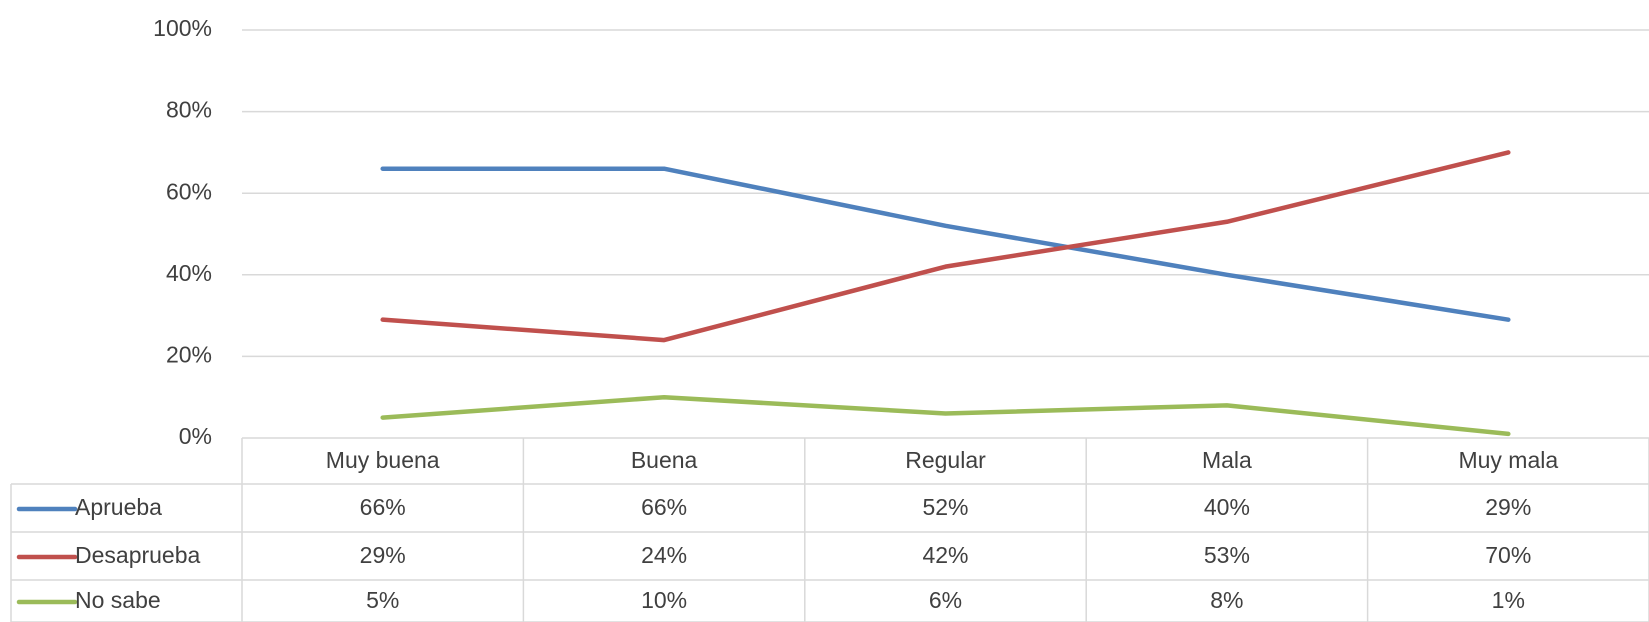 This screenshot has height=622, width=1649. I want to click on x-tick-label: Muy mala, so click(1508, 460).